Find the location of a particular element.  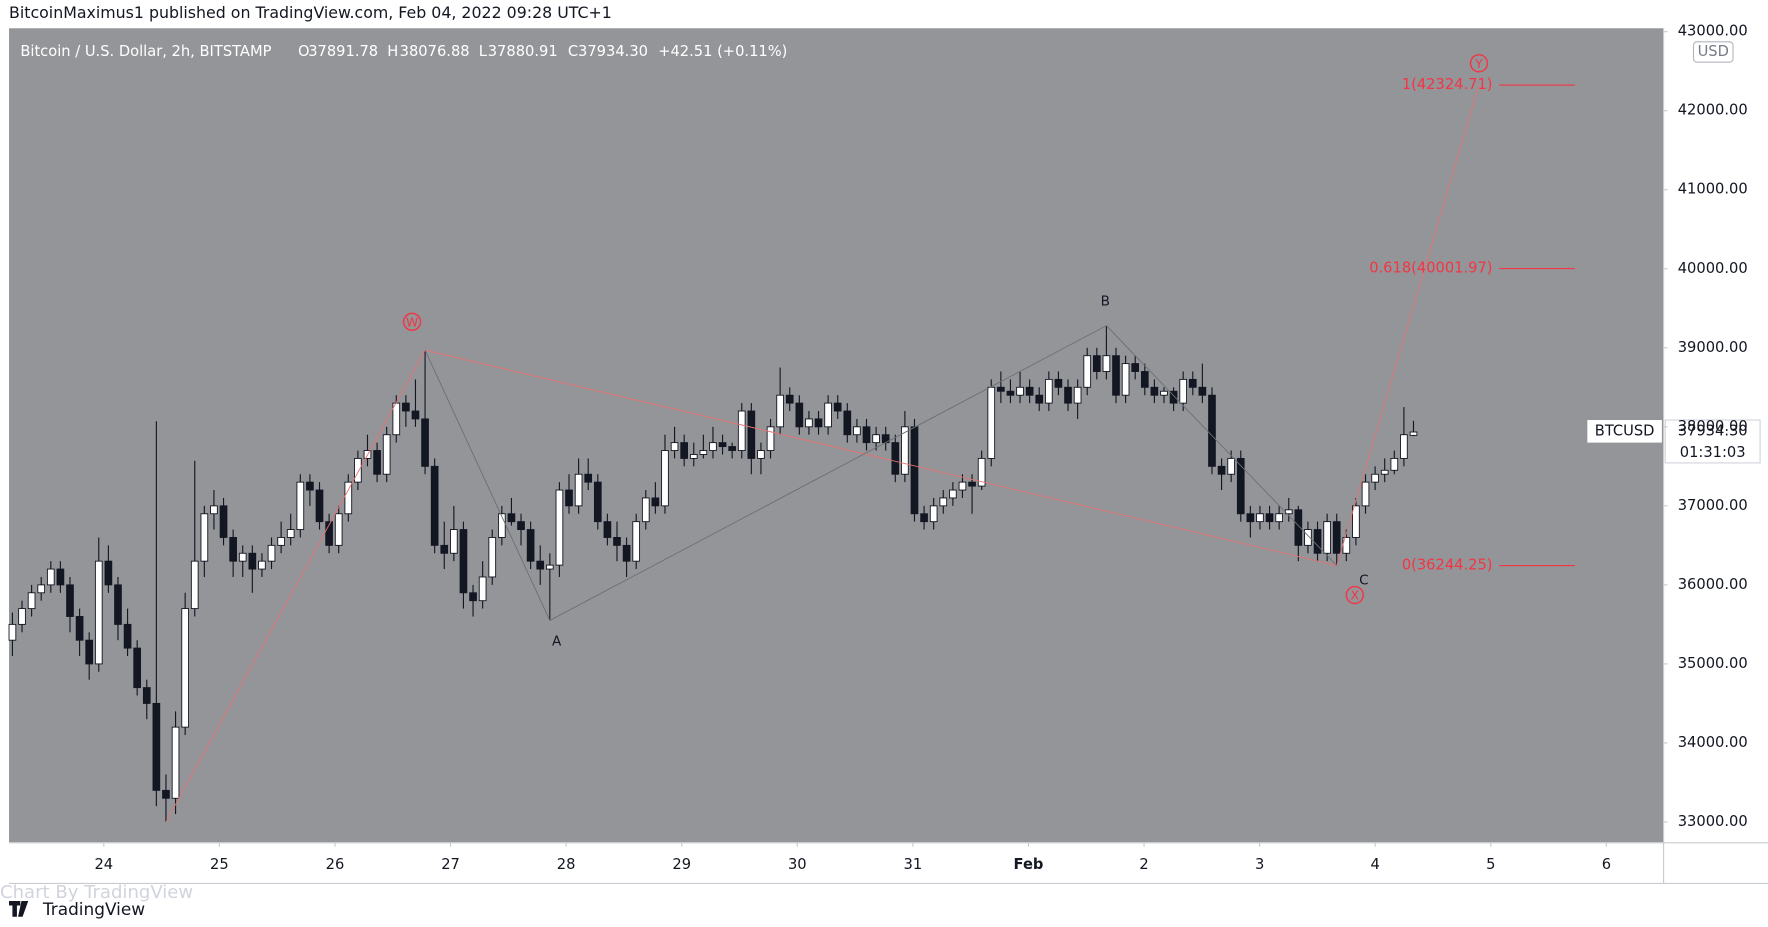

currency-label: USD is located at coordinates (1713, 51).